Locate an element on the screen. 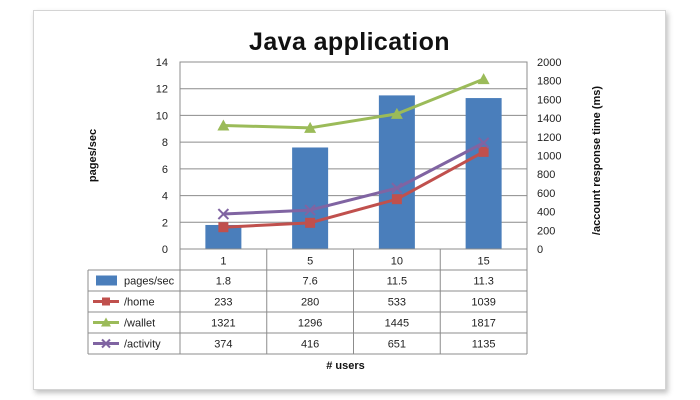 Image resolution: width=700 pixels, height=400 pixels. y-tick-label: 14 is located at coordinates (162, 63).